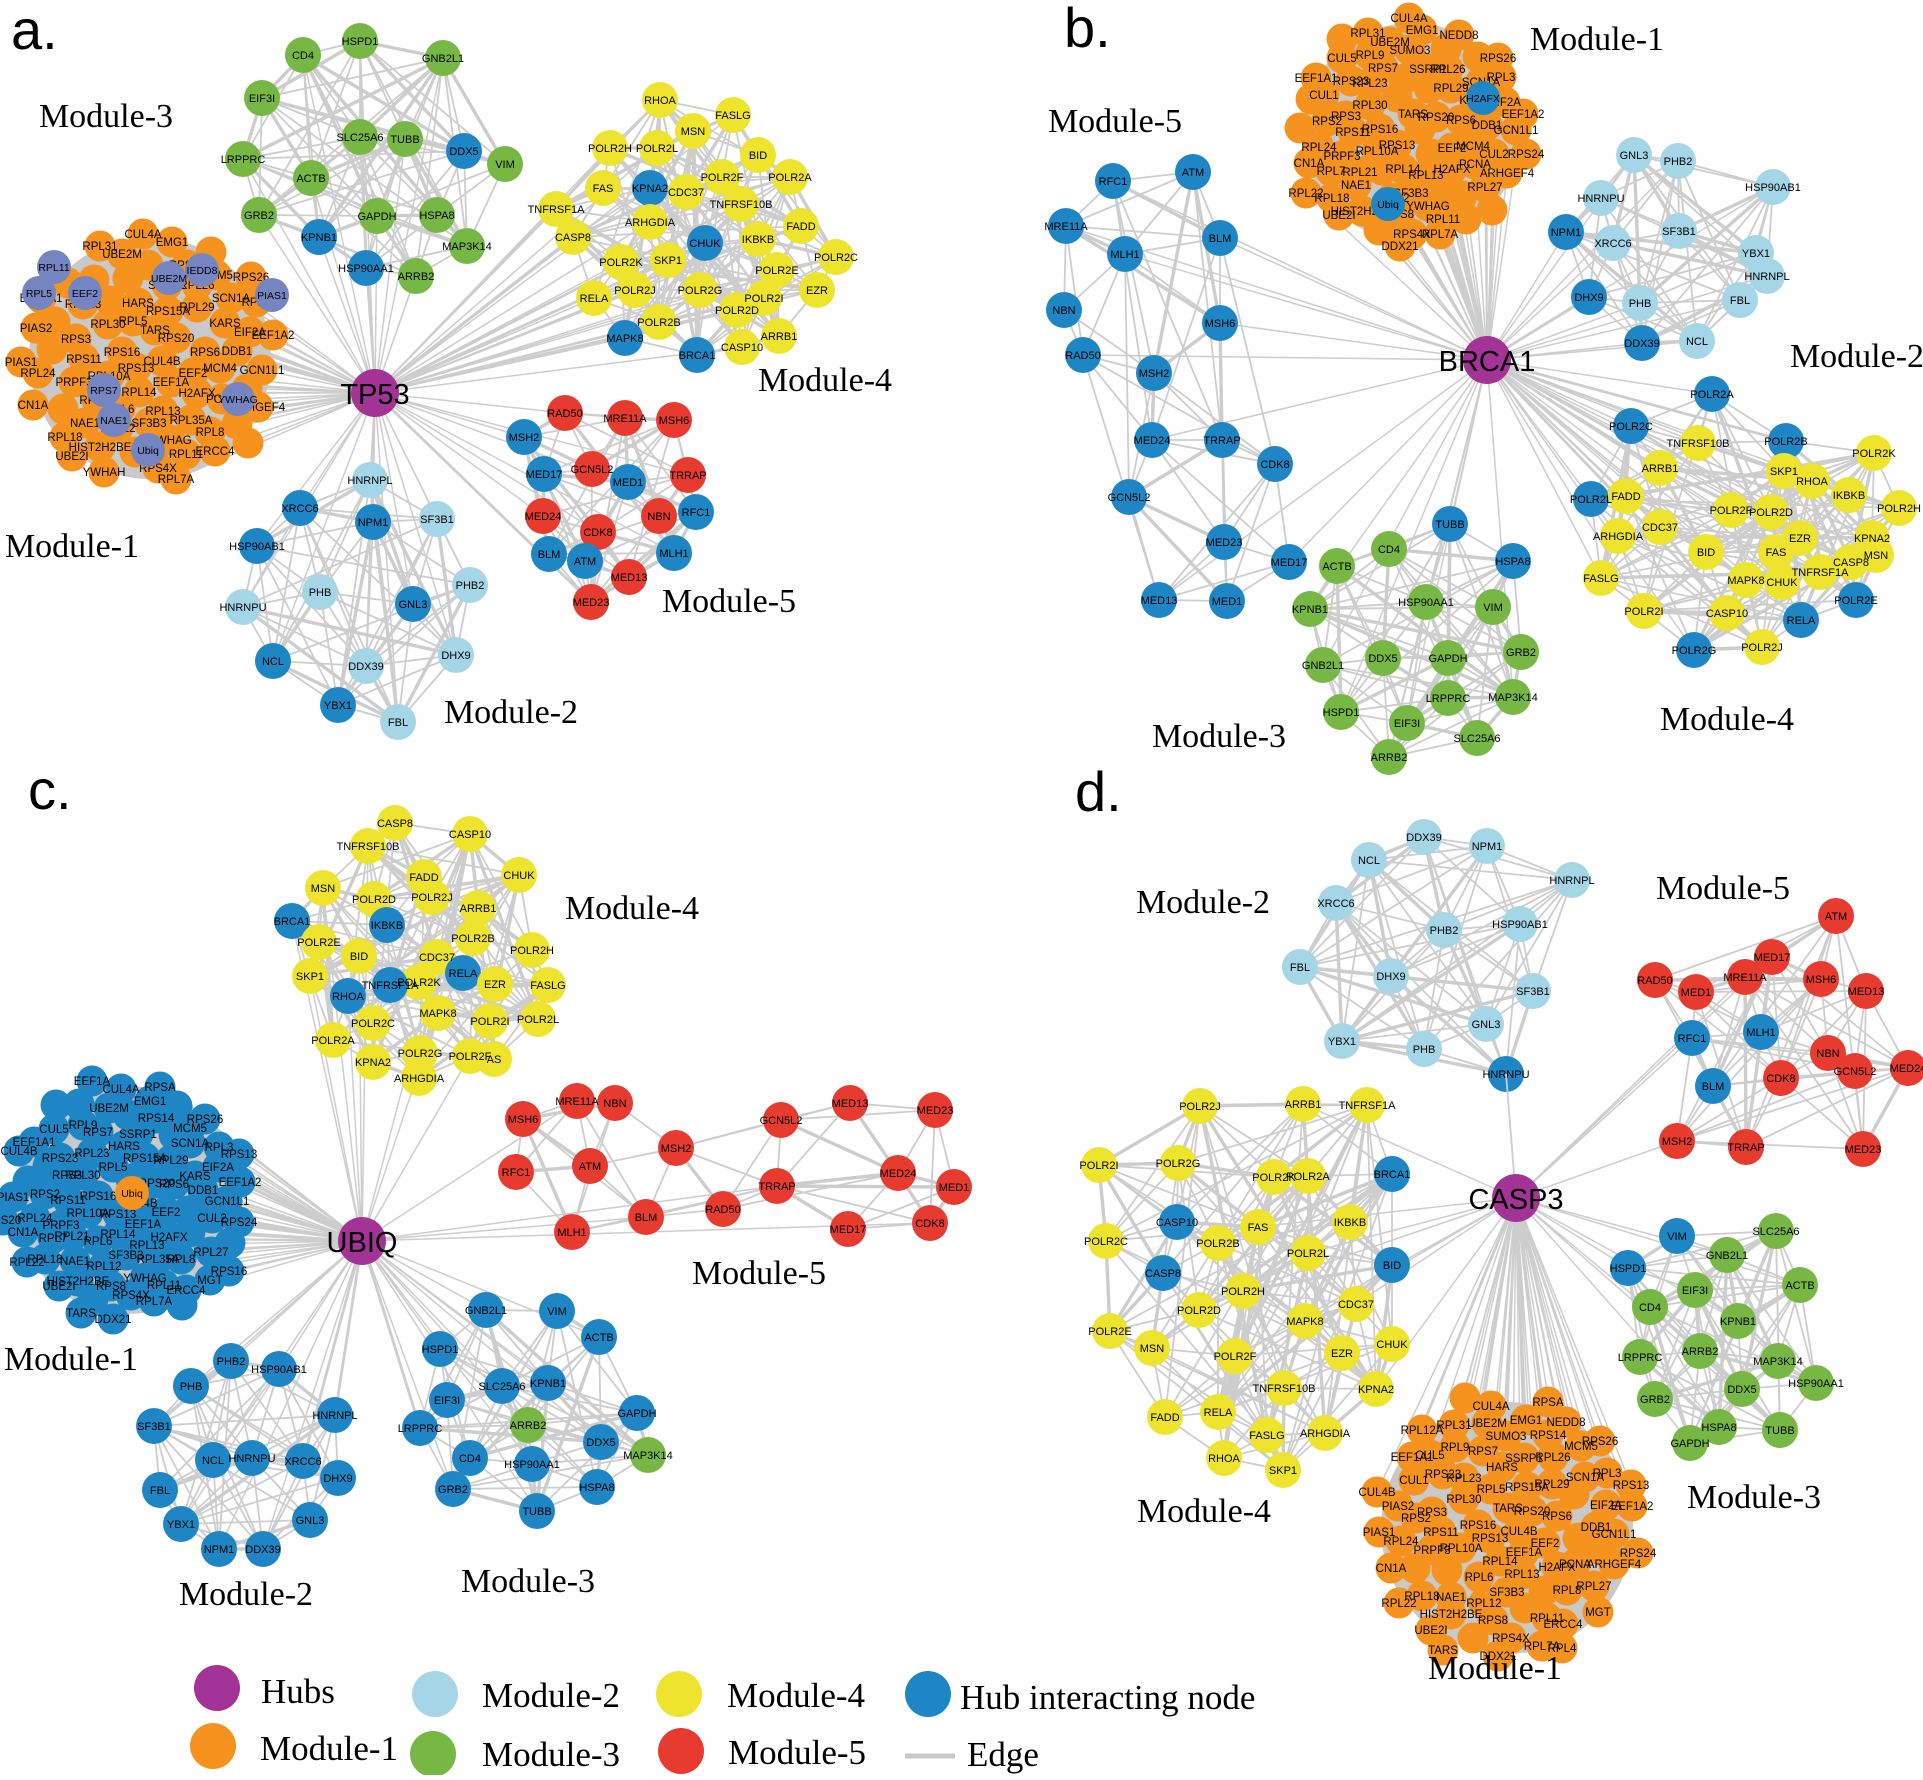  Describe the element at coordinates (1816, 1384) in the screenshot. I see `svg-text: HSP90AA1` at that location.